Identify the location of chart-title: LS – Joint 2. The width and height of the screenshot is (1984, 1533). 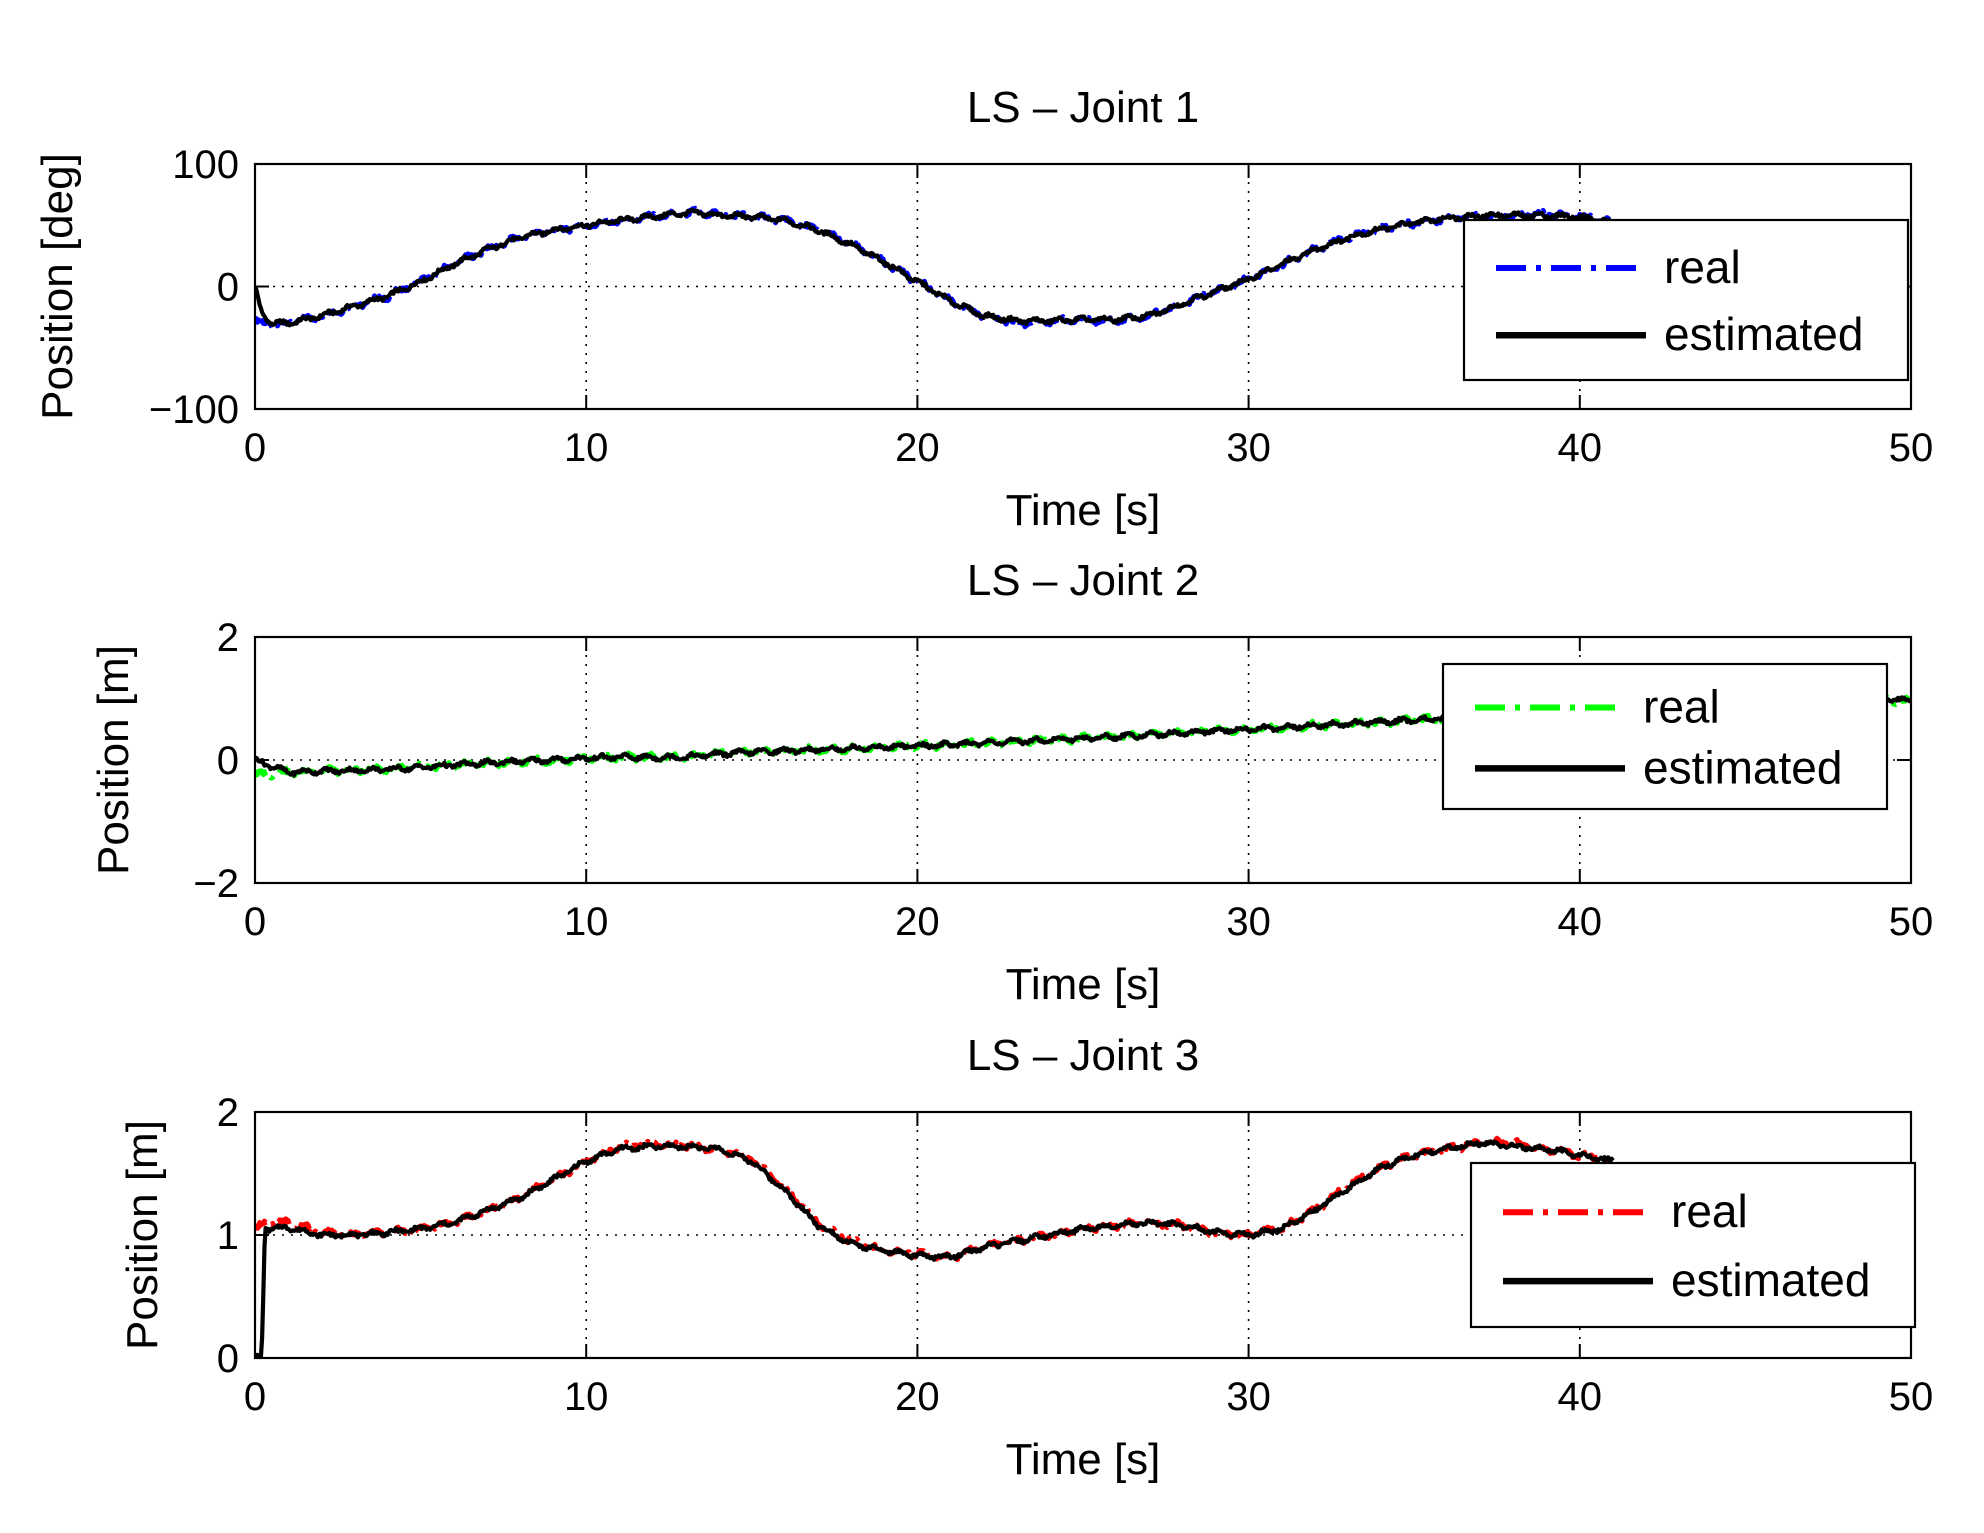
(1083, 580).